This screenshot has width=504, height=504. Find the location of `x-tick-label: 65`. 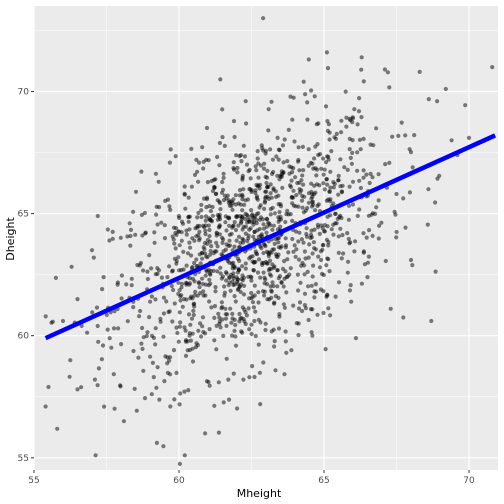

x-tick-label: 65 is located at coordinates (323, 481).